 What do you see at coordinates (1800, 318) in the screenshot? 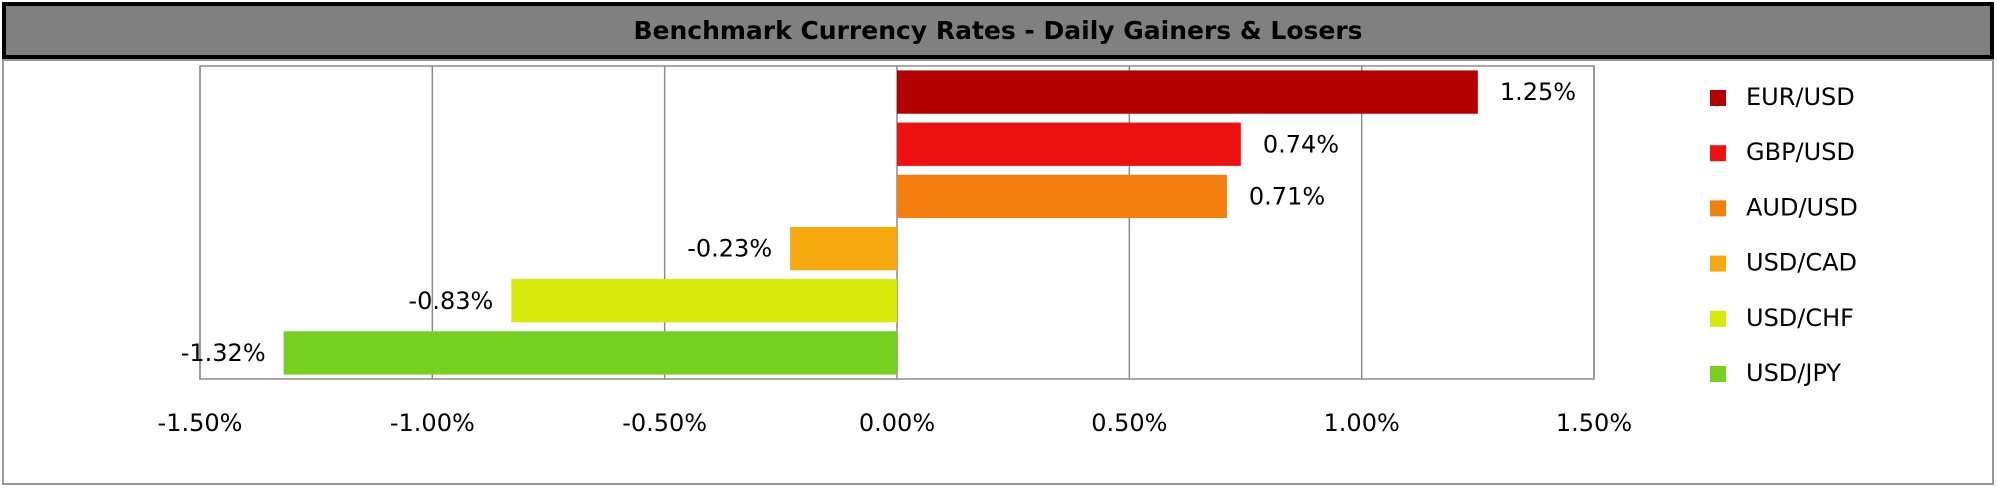
I see `legend-label: USD/CHF` at bounding box center [1800, 318].